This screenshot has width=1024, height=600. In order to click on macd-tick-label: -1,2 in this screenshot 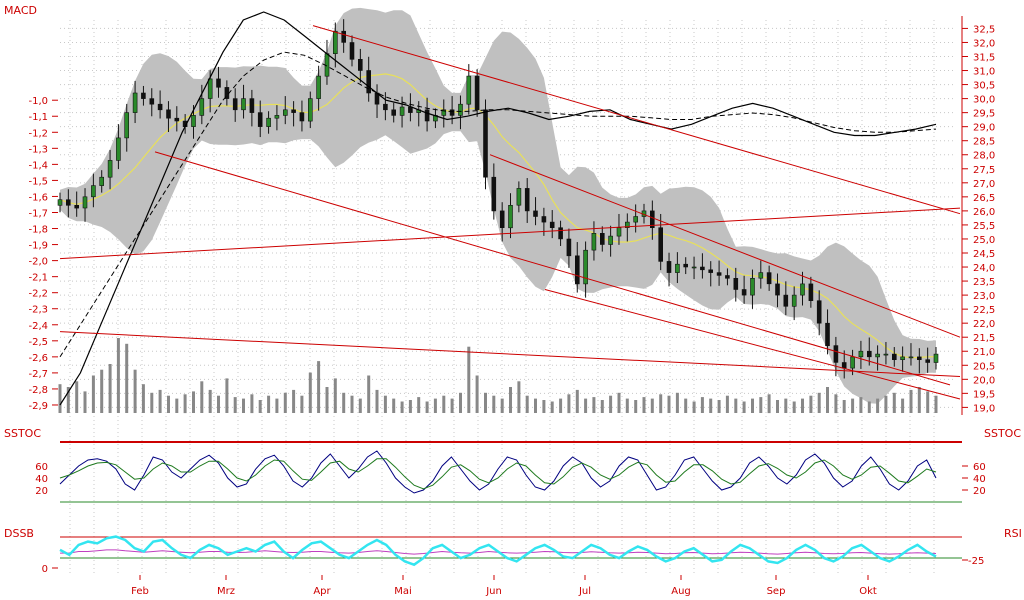, I will do `click(38, 133)`.